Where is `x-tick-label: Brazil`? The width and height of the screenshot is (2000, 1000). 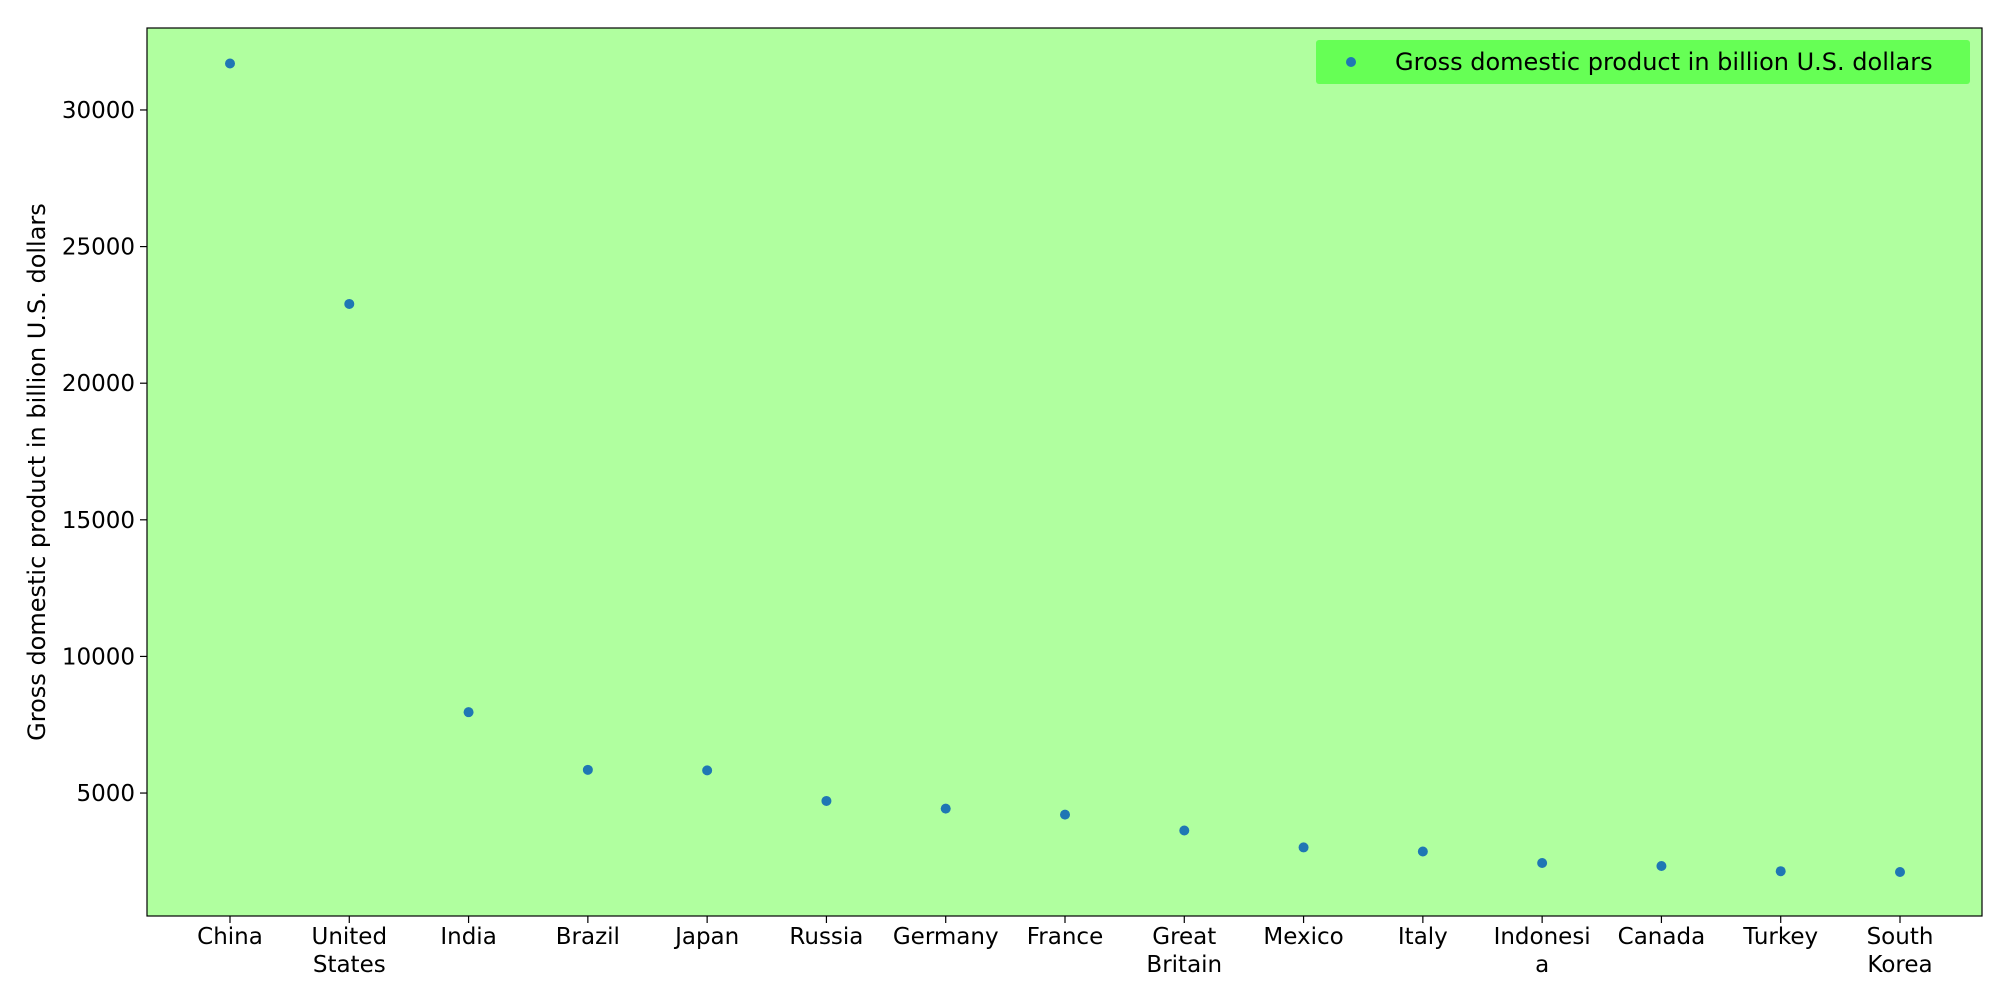
x-tick-label: Brazil is located at coordinates (588, 937).